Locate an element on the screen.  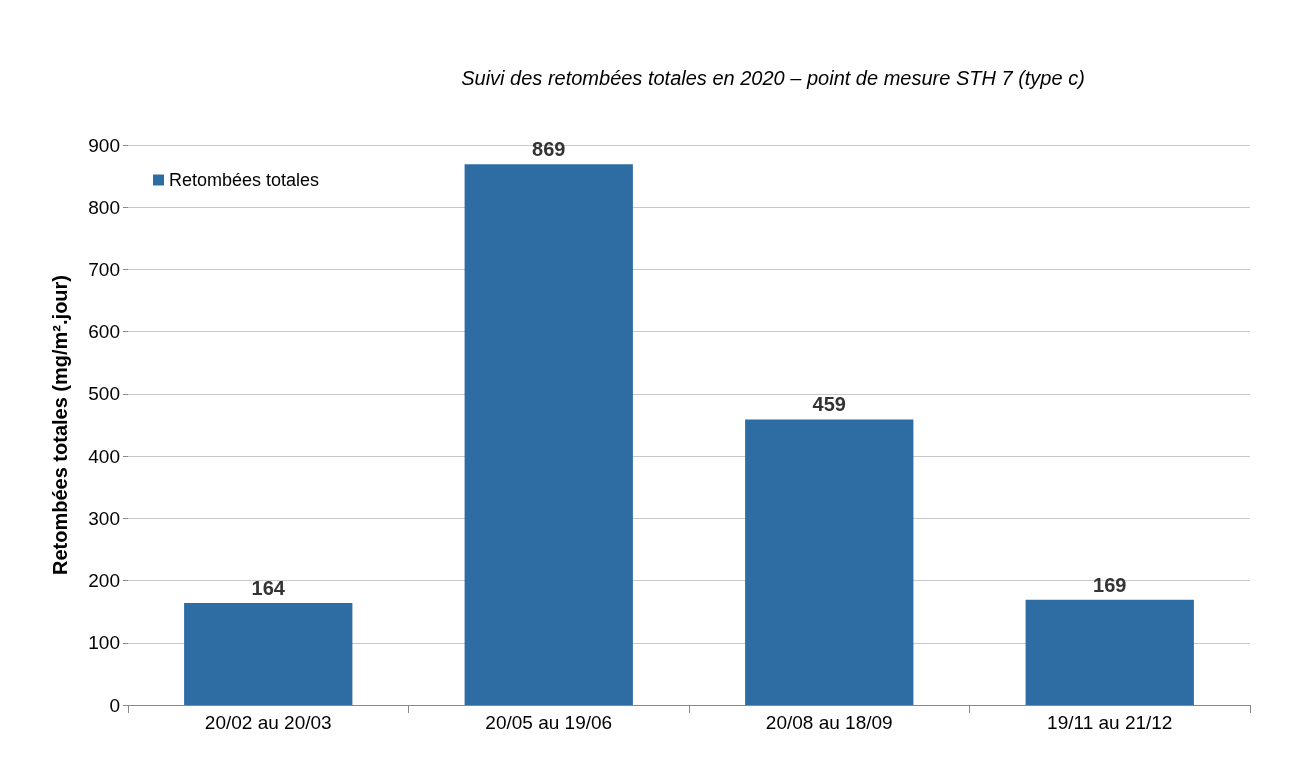
x-tick-label: 19/11 au 21/12 is located at coordinates (1110, 722).